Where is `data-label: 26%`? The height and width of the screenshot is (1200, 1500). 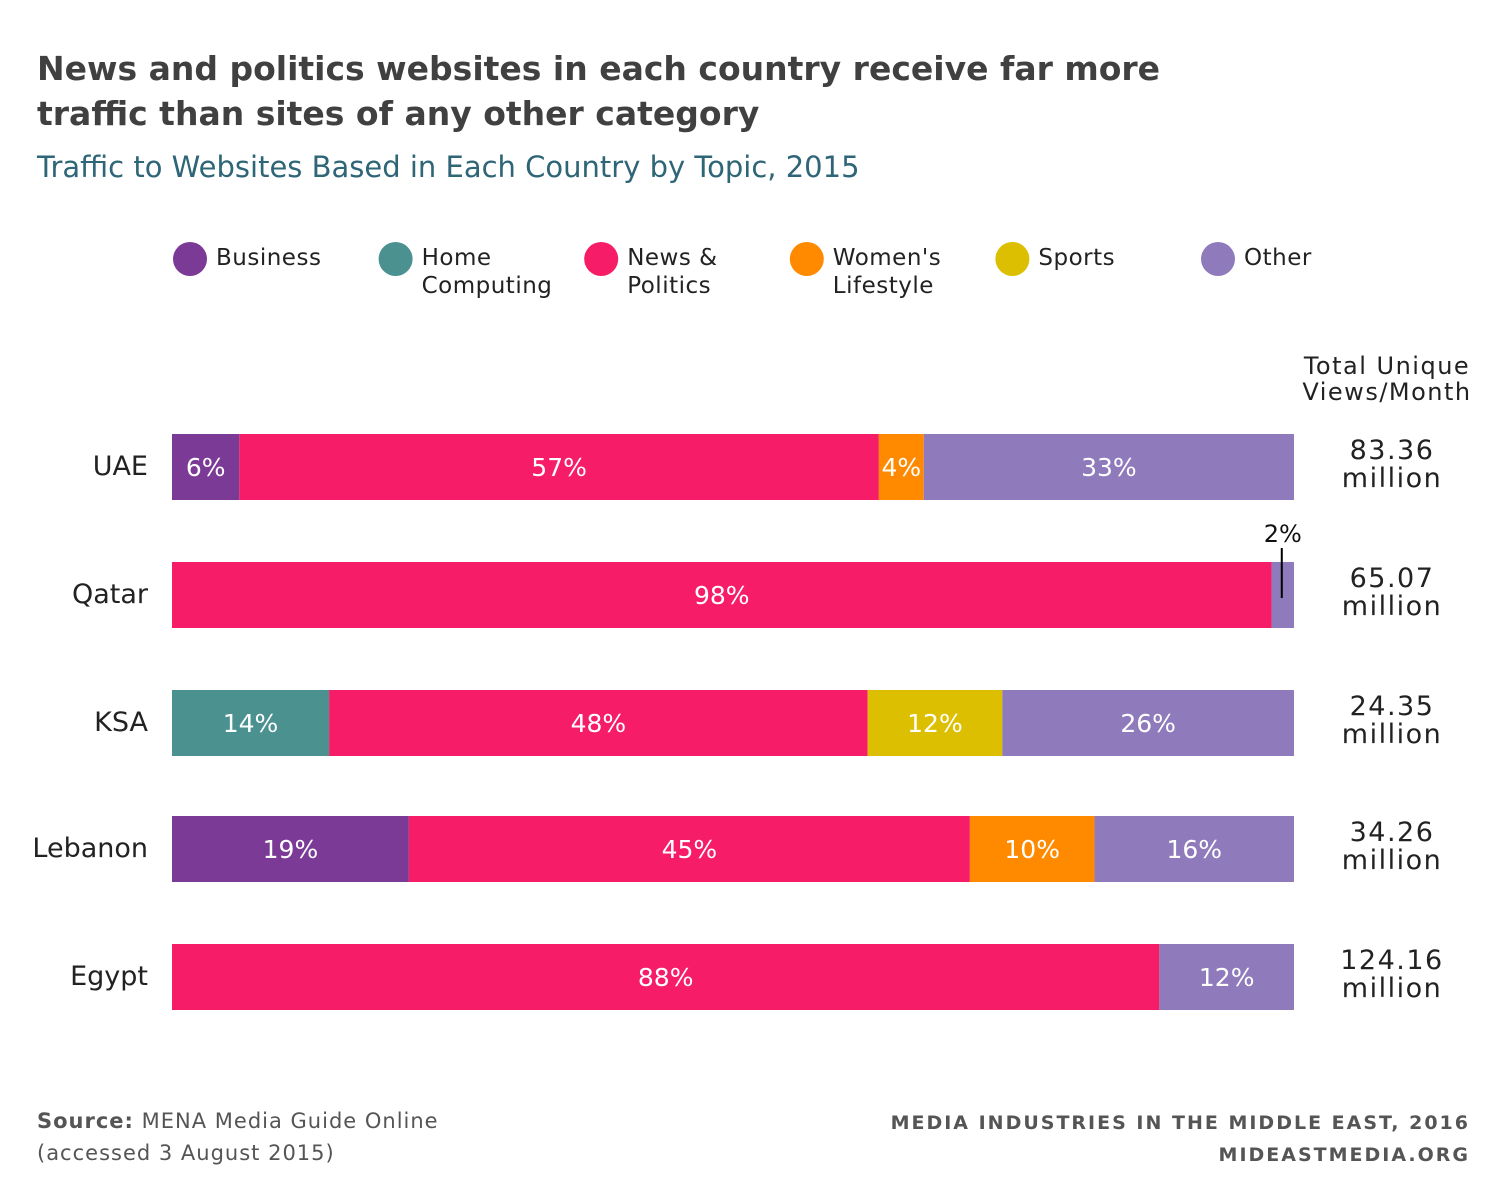
data-label: 26% is located at coordinates (1148, 723).